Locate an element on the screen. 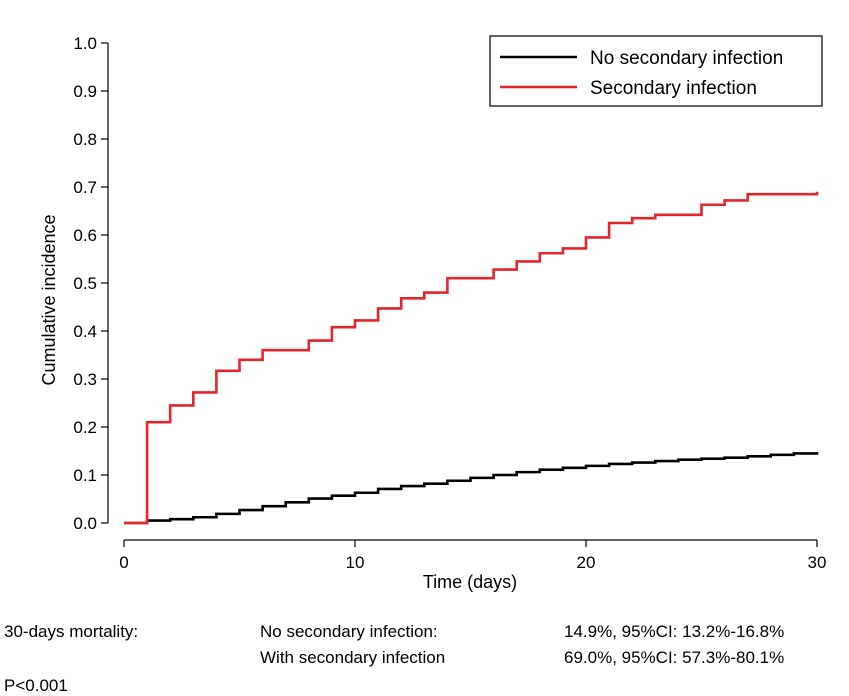 The width and height of the screenshot is (849, 696). y-axis-title: Cumulative incidence is located at coordinates (49, 299).